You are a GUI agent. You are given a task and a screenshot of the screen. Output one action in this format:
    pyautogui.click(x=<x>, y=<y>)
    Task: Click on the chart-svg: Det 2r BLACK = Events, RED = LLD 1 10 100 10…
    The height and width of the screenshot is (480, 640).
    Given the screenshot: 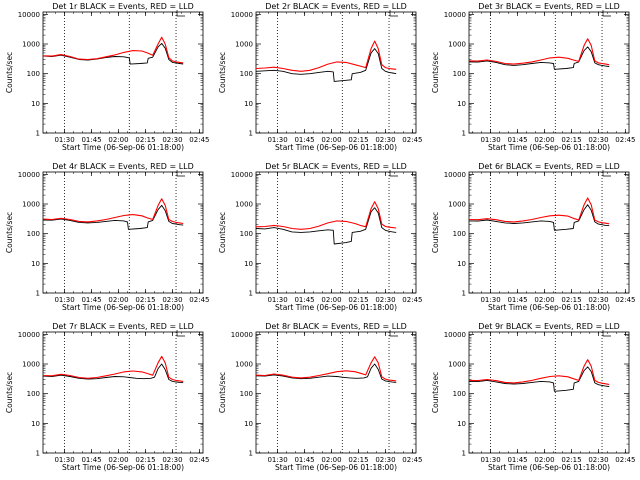 What is the action you would take?
    pyautogui.click(x=320, y=77)
    